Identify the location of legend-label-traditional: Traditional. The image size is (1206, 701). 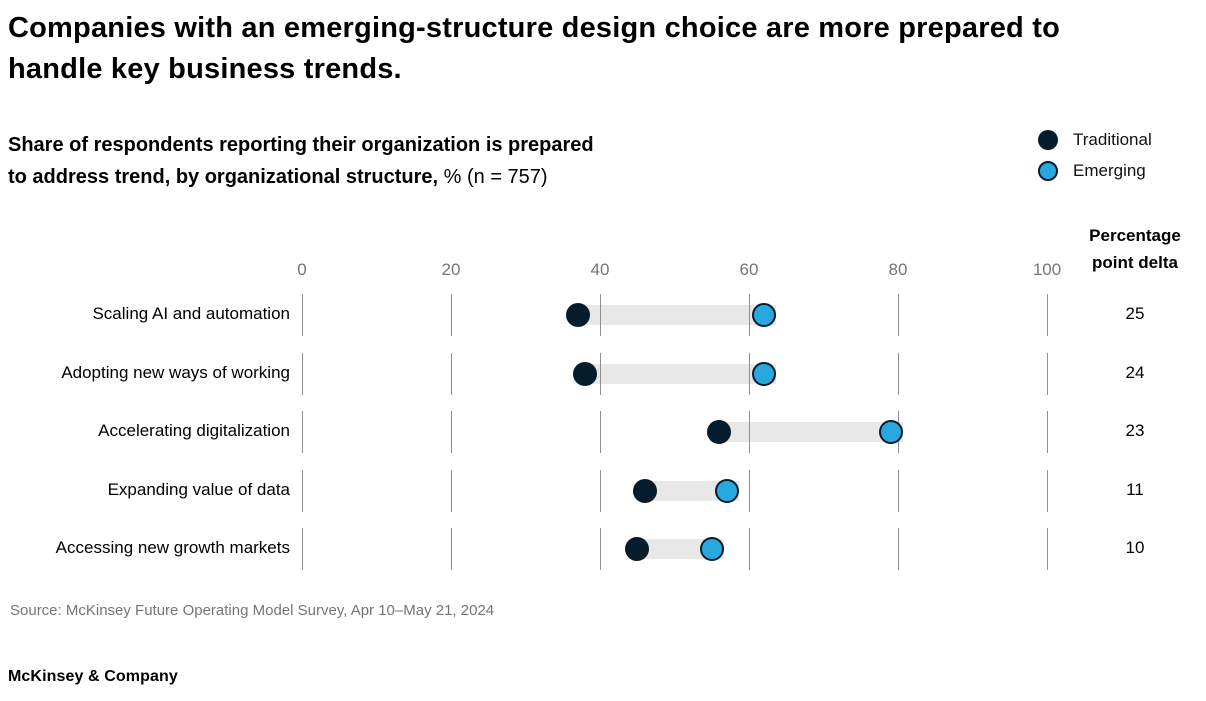
(1112, 139).